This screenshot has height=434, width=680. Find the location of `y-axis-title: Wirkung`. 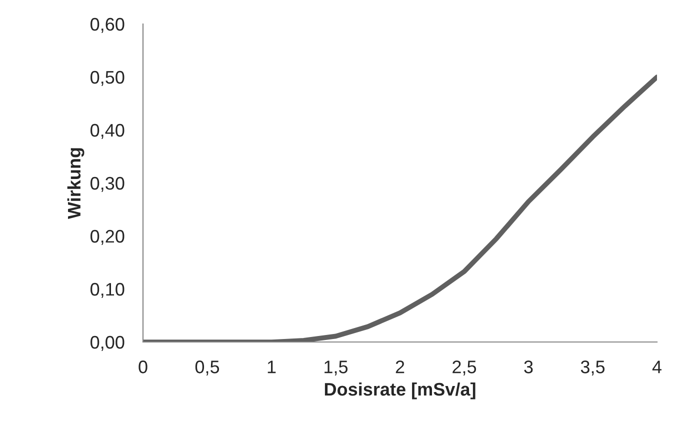

y-axis-title: Wirkung is located at coordinates (75, 184).